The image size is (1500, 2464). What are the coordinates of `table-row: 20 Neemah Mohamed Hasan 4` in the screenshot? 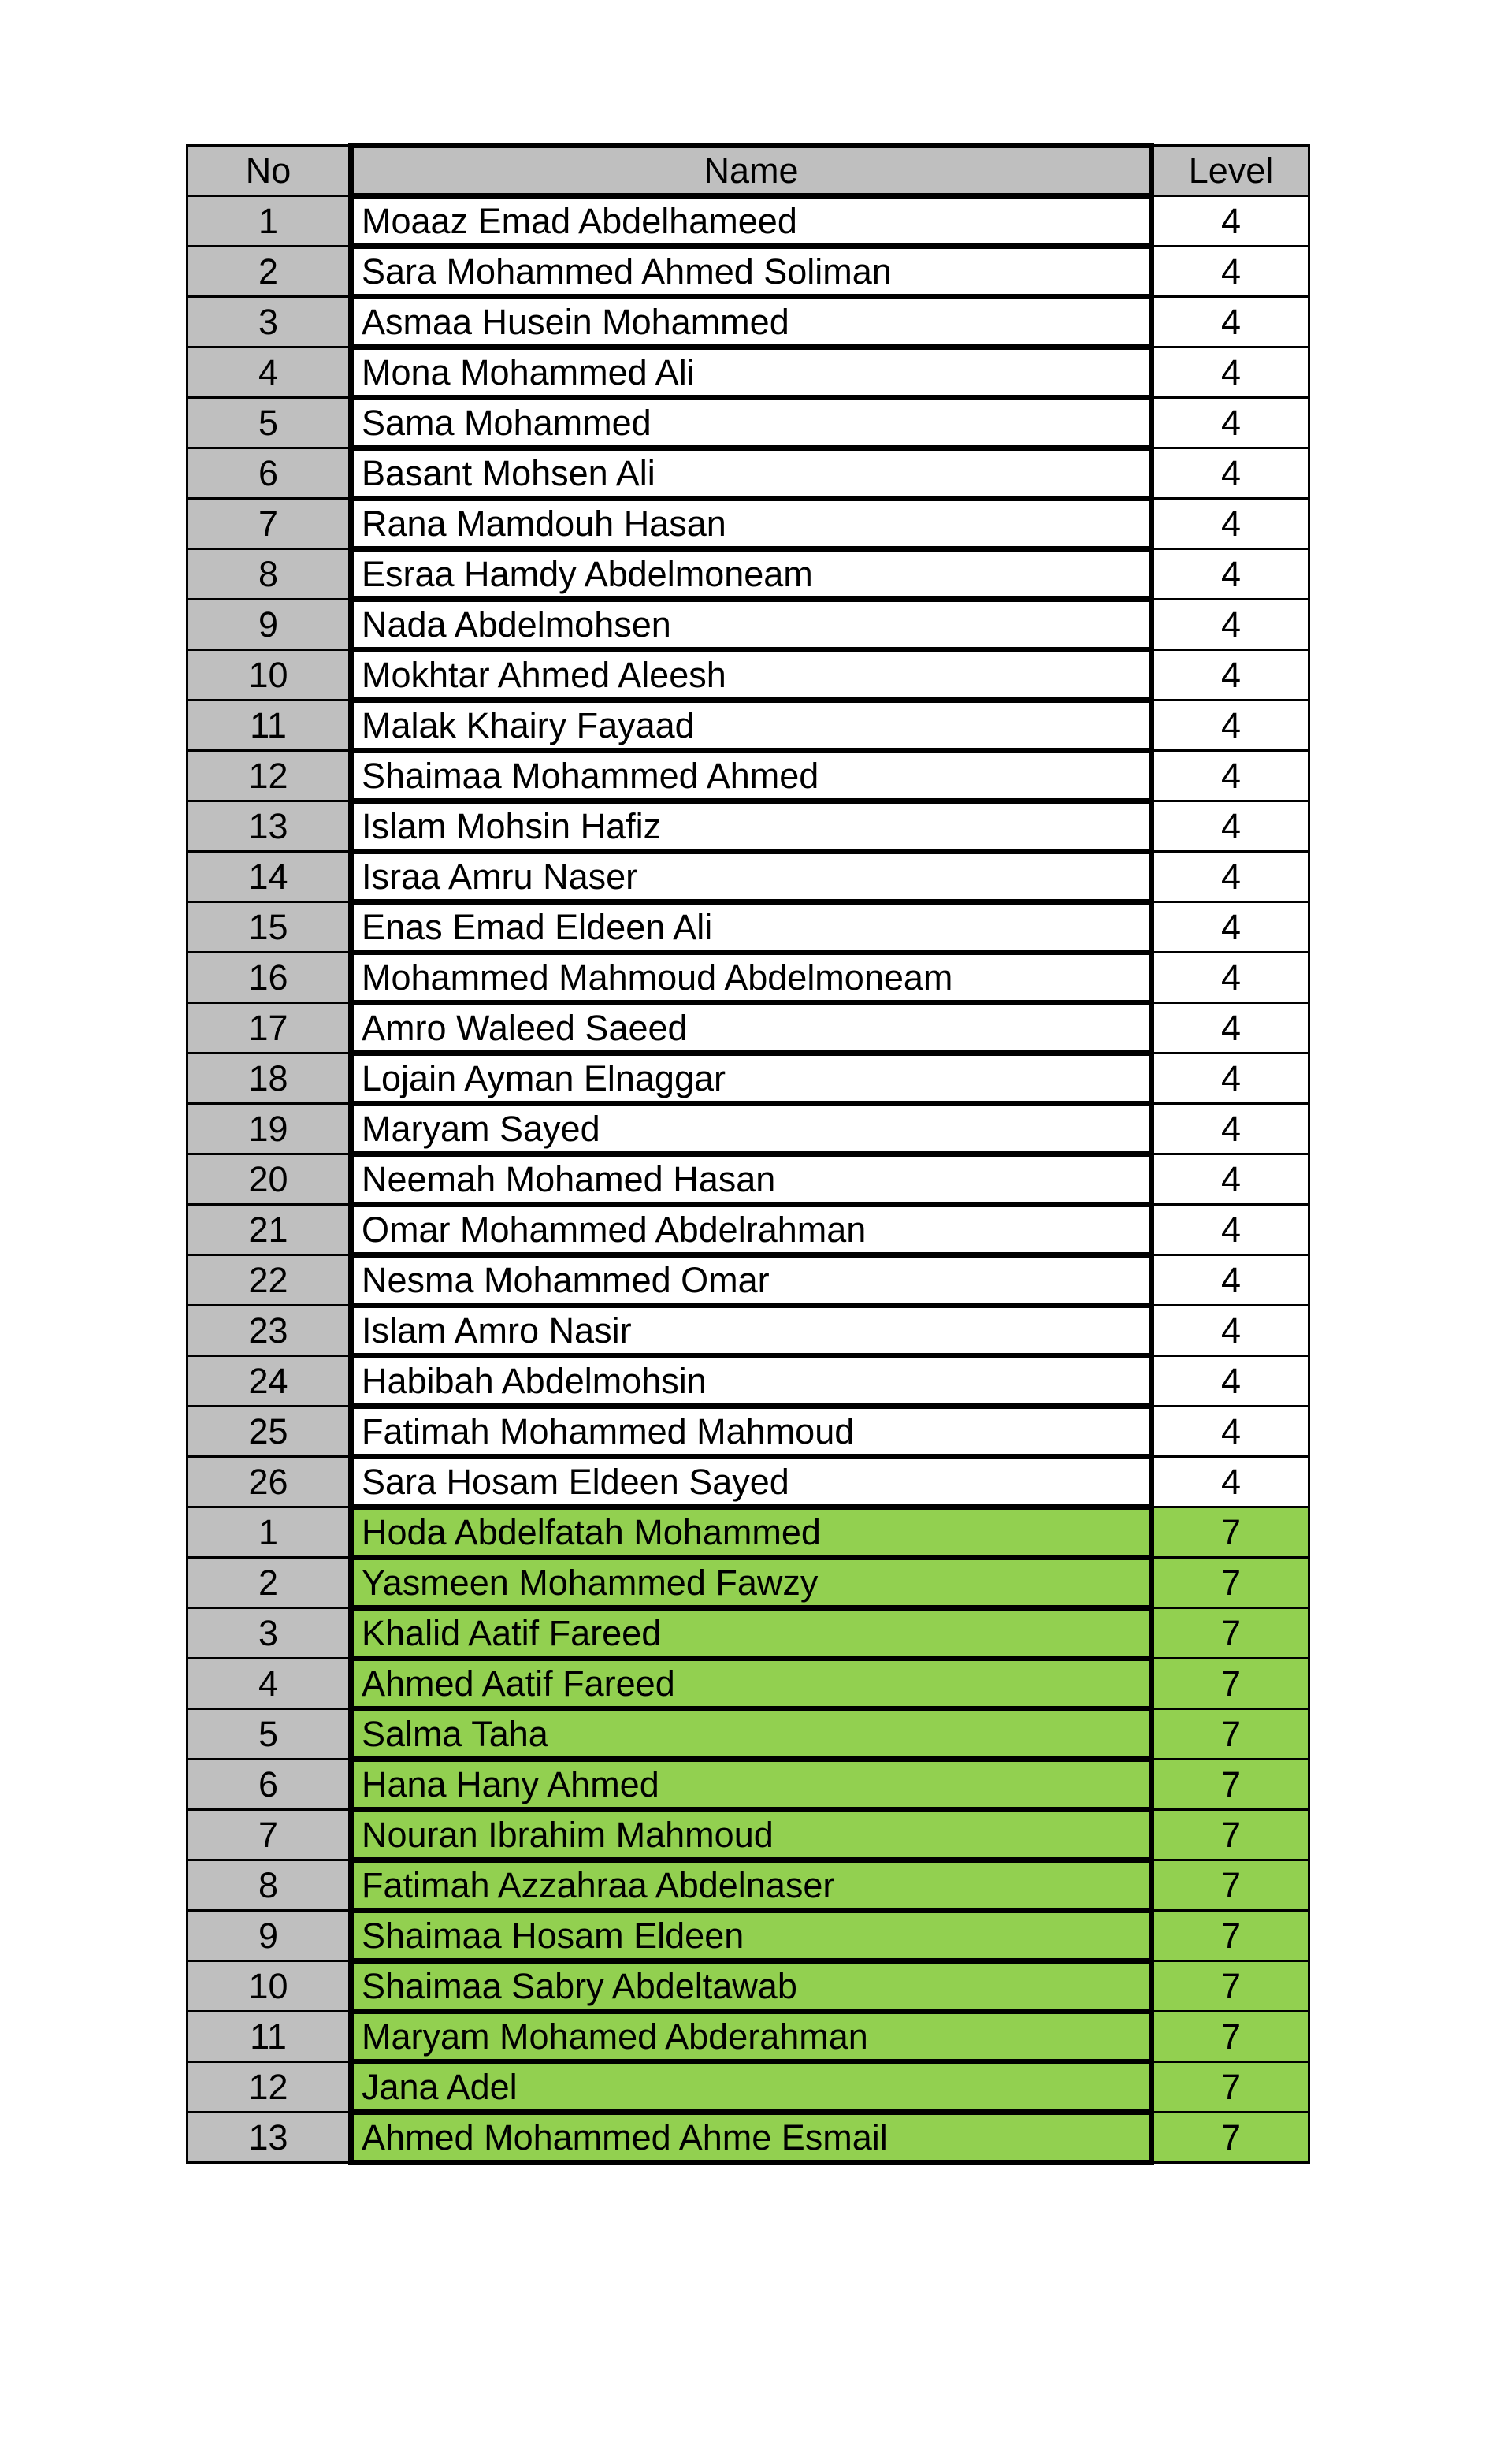 It's located at (748, 1179).